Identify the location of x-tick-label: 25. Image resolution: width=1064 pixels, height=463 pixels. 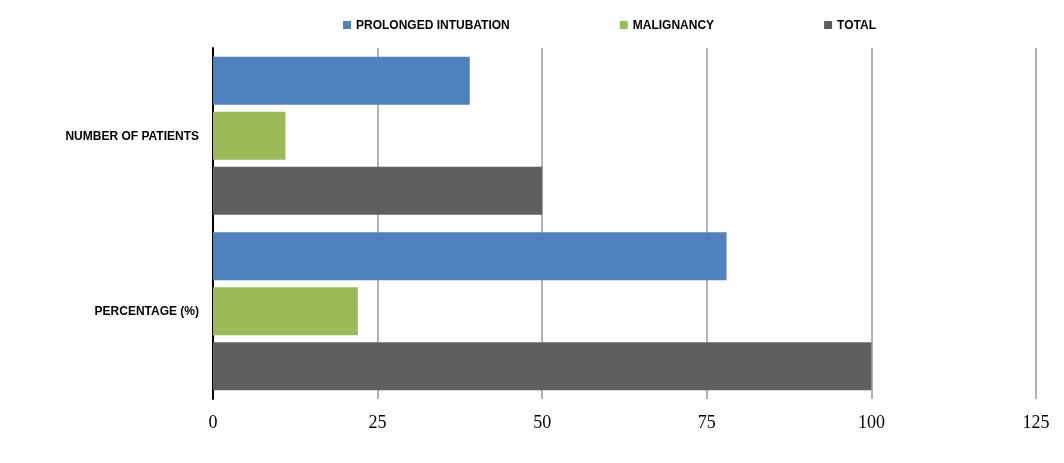
(377, 422).